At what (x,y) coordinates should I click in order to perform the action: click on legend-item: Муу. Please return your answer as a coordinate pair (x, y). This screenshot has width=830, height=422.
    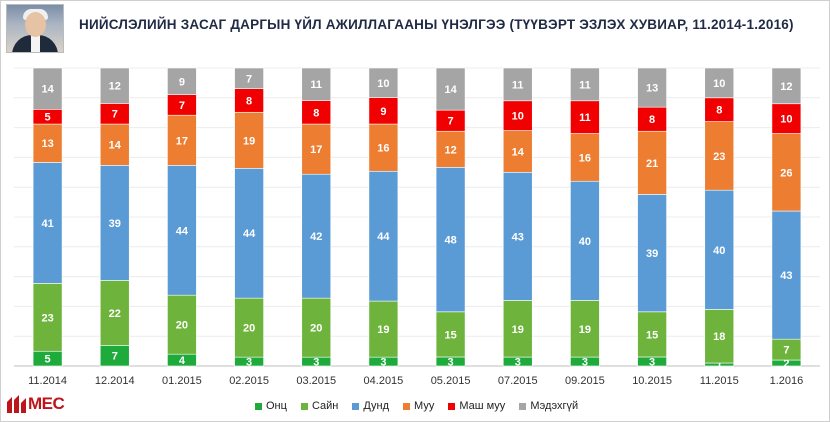
    Looking at the image, I should click on (418, 406).